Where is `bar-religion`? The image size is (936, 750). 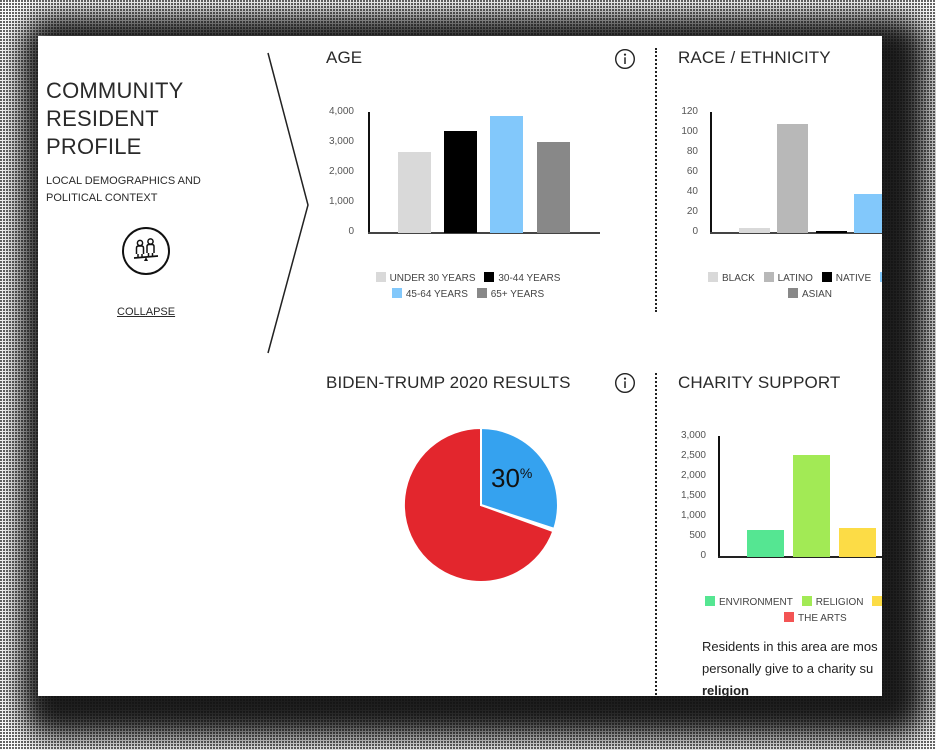
bar-religion is located at coordinates (811, 506).